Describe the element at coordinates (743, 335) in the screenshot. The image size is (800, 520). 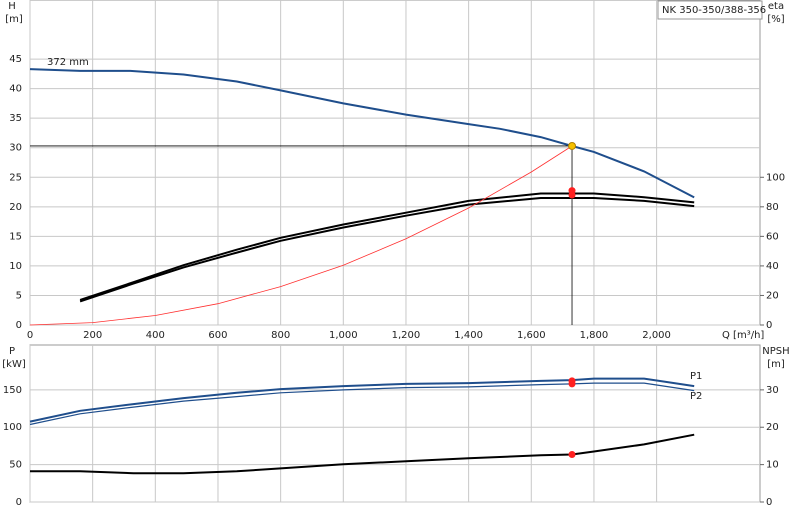
I see `x-axis-label: Q [m³/h]` at that location.